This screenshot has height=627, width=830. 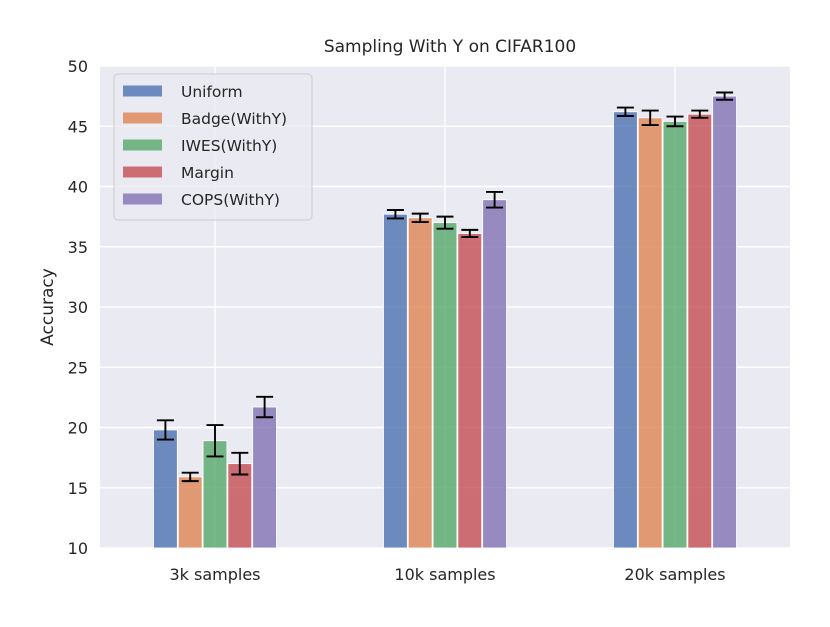 What do you see at coordinates (674, 574) in the screenshot?
I see `x-tick-label: 20k samples` at bounding box center [674, 574].